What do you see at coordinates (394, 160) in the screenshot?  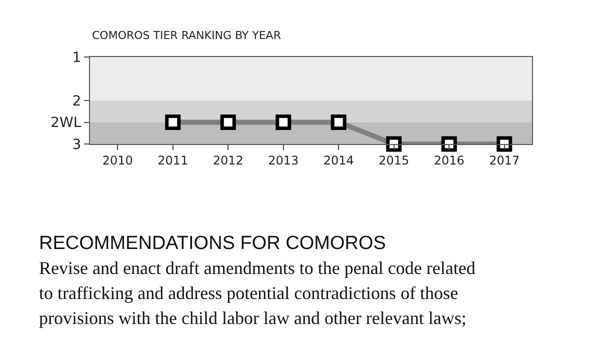 I see `x-tick-label: 2015` at bounding box center [394, 160].